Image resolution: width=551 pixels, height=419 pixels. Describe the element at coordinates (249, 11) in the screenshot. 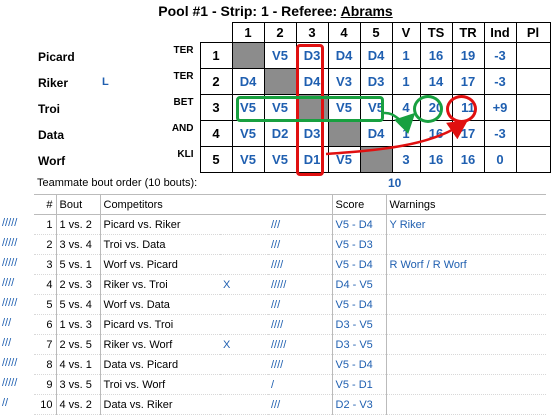

I see `pool-title-prefix: Pool #1 - Strip: 1 - Referee:` at that location.